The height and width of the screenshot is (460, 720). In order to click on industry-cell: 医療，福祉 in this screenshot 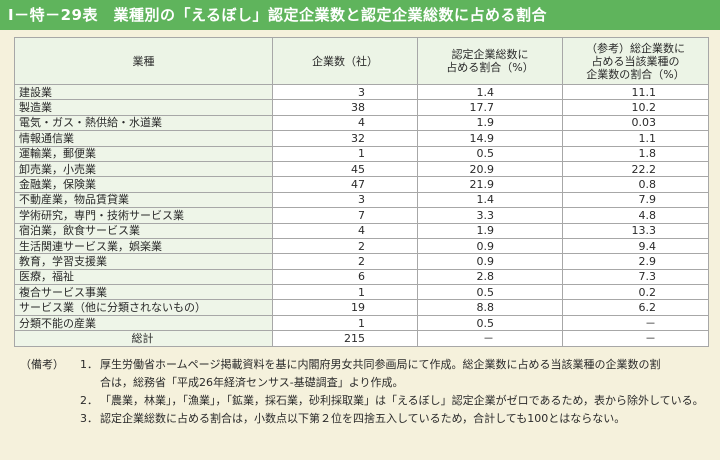, I will do `click(143, 277)`.